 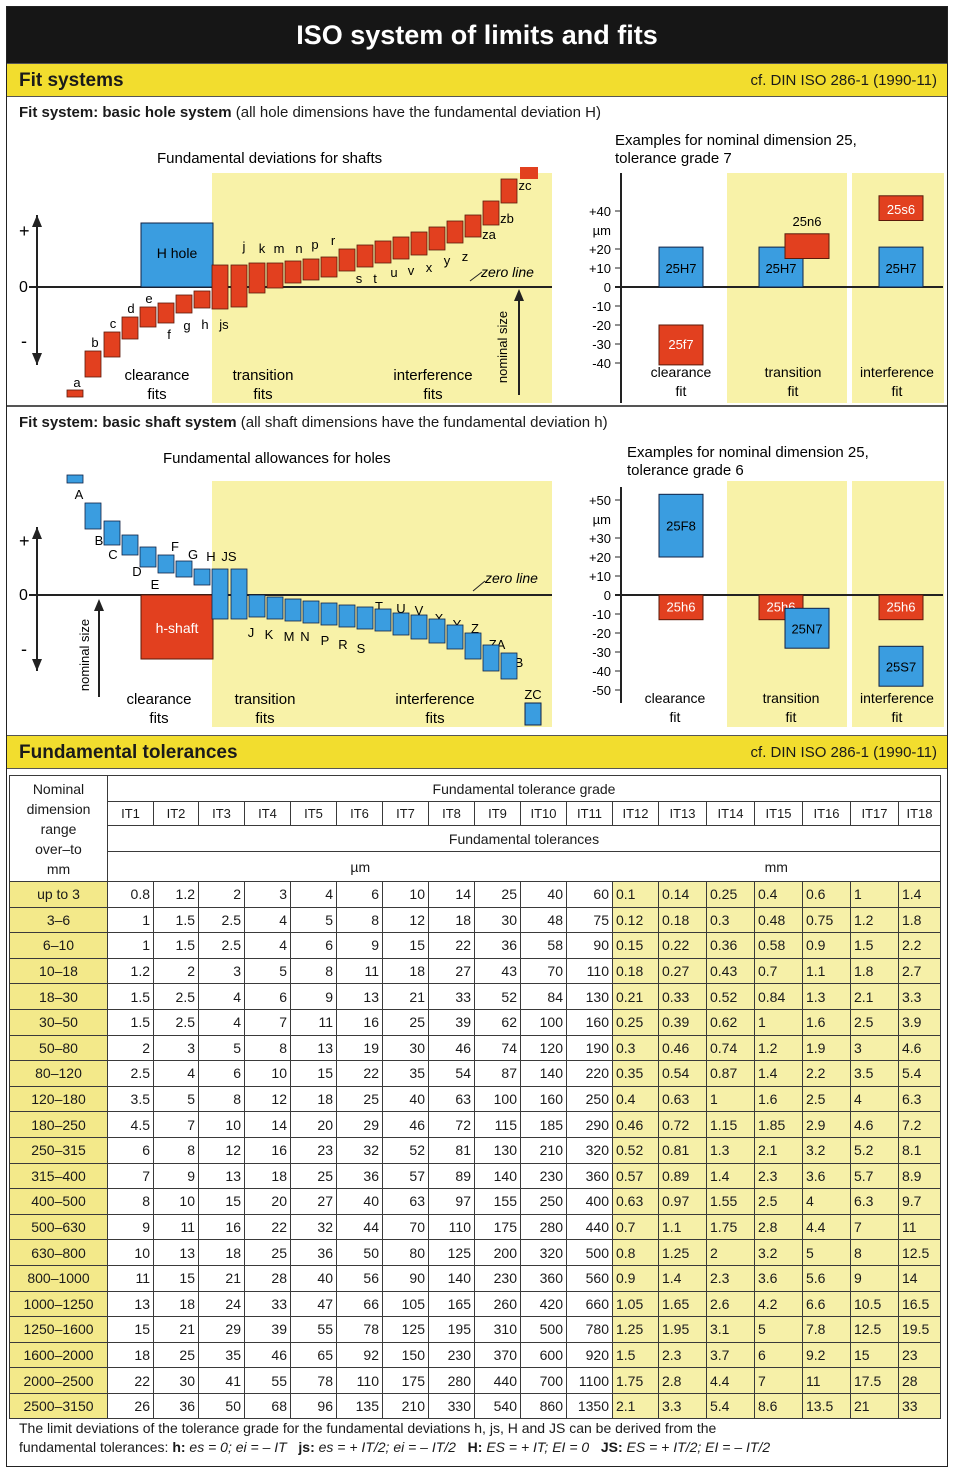 I want to click on hole-bar-D, so click(x=130, y=545).